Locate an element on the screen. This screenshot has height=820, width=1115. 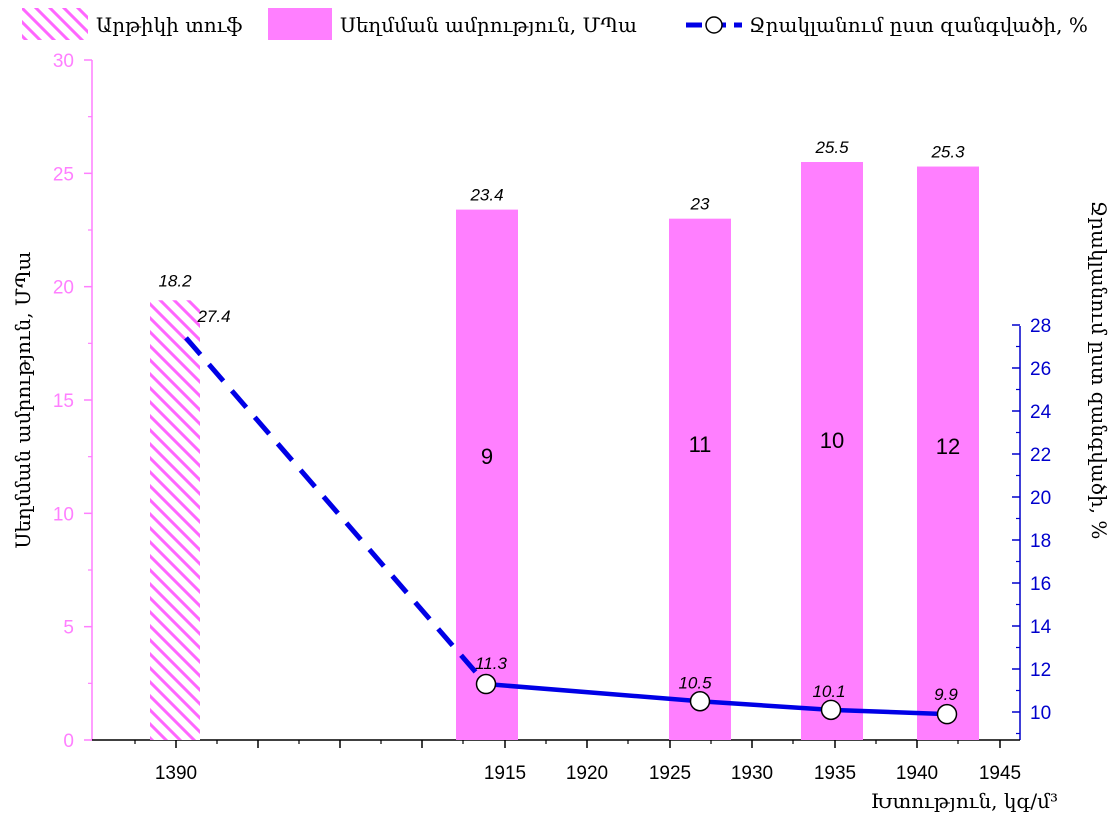
legend-item-hatched: Արթիկի տուֆ is located at coordinates (132, 24).